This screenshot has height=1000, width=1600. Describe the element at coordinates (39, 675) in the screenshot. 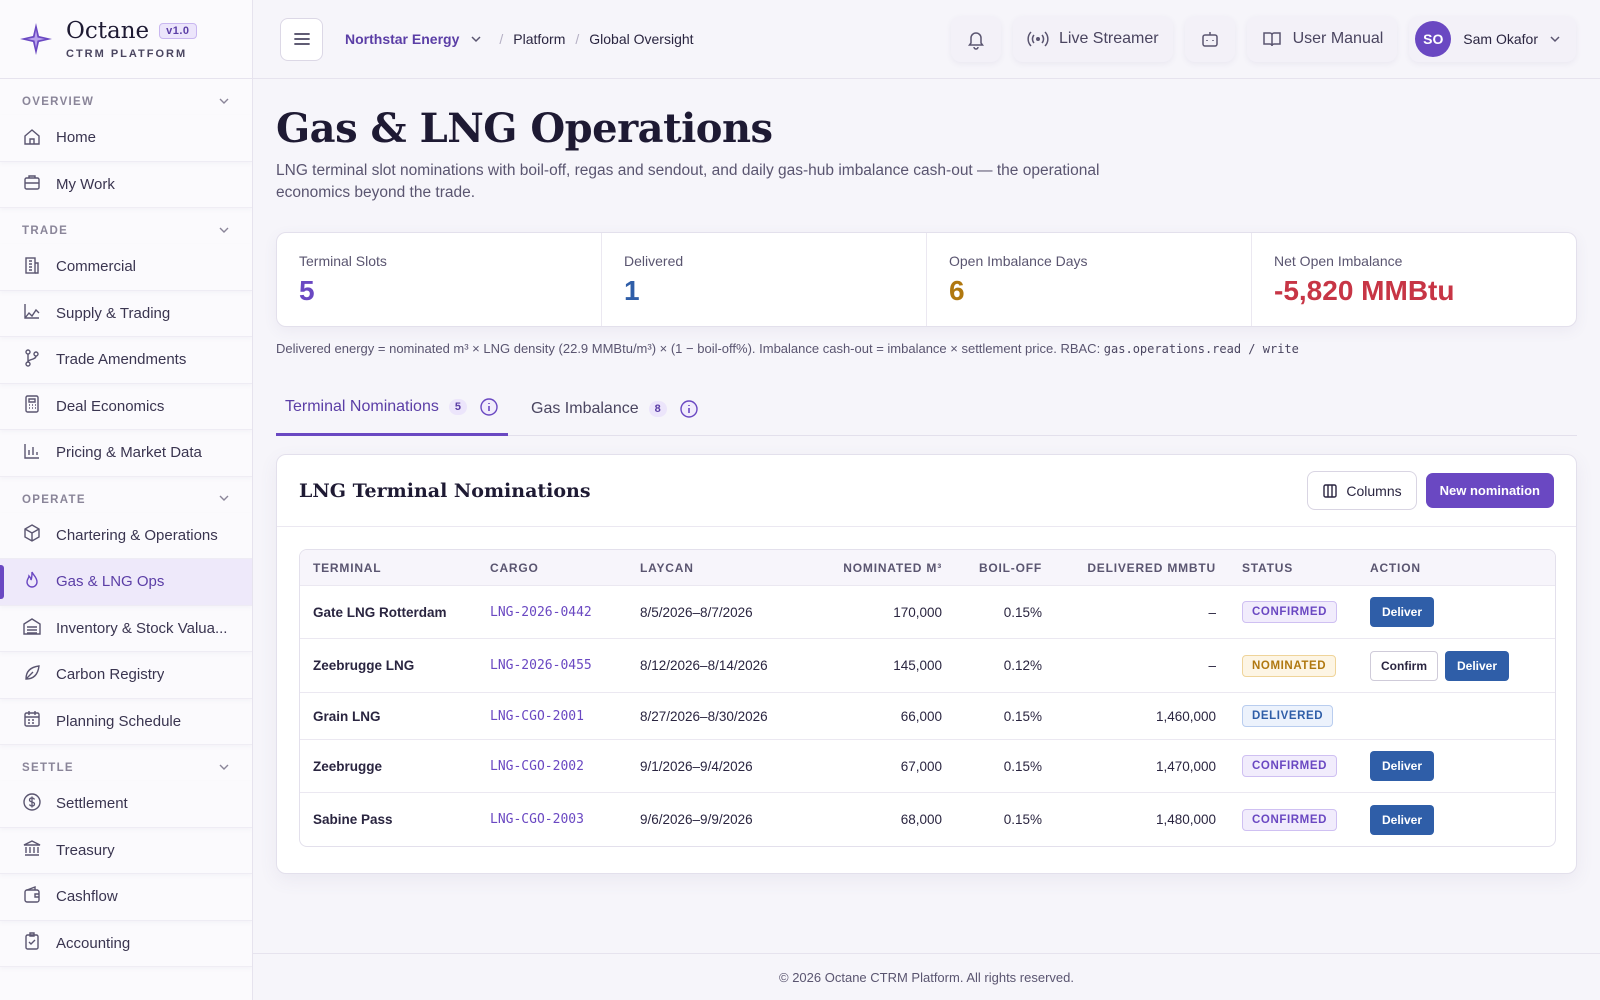

I see `leaf-icon` at that location.